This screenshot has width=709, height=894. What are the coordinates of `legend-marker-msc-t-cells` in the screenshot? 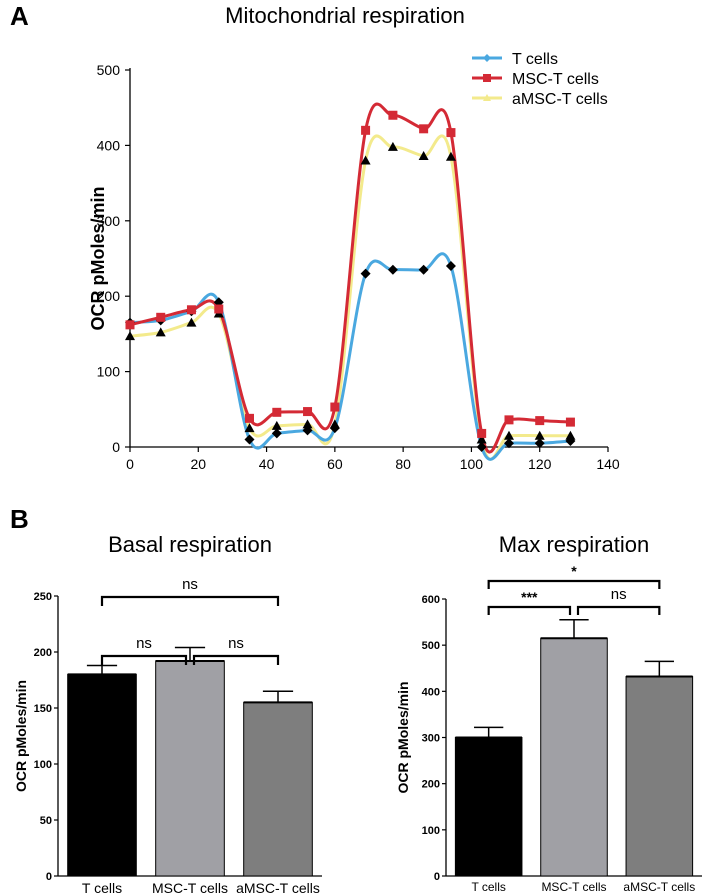 It's located at (487, 78).